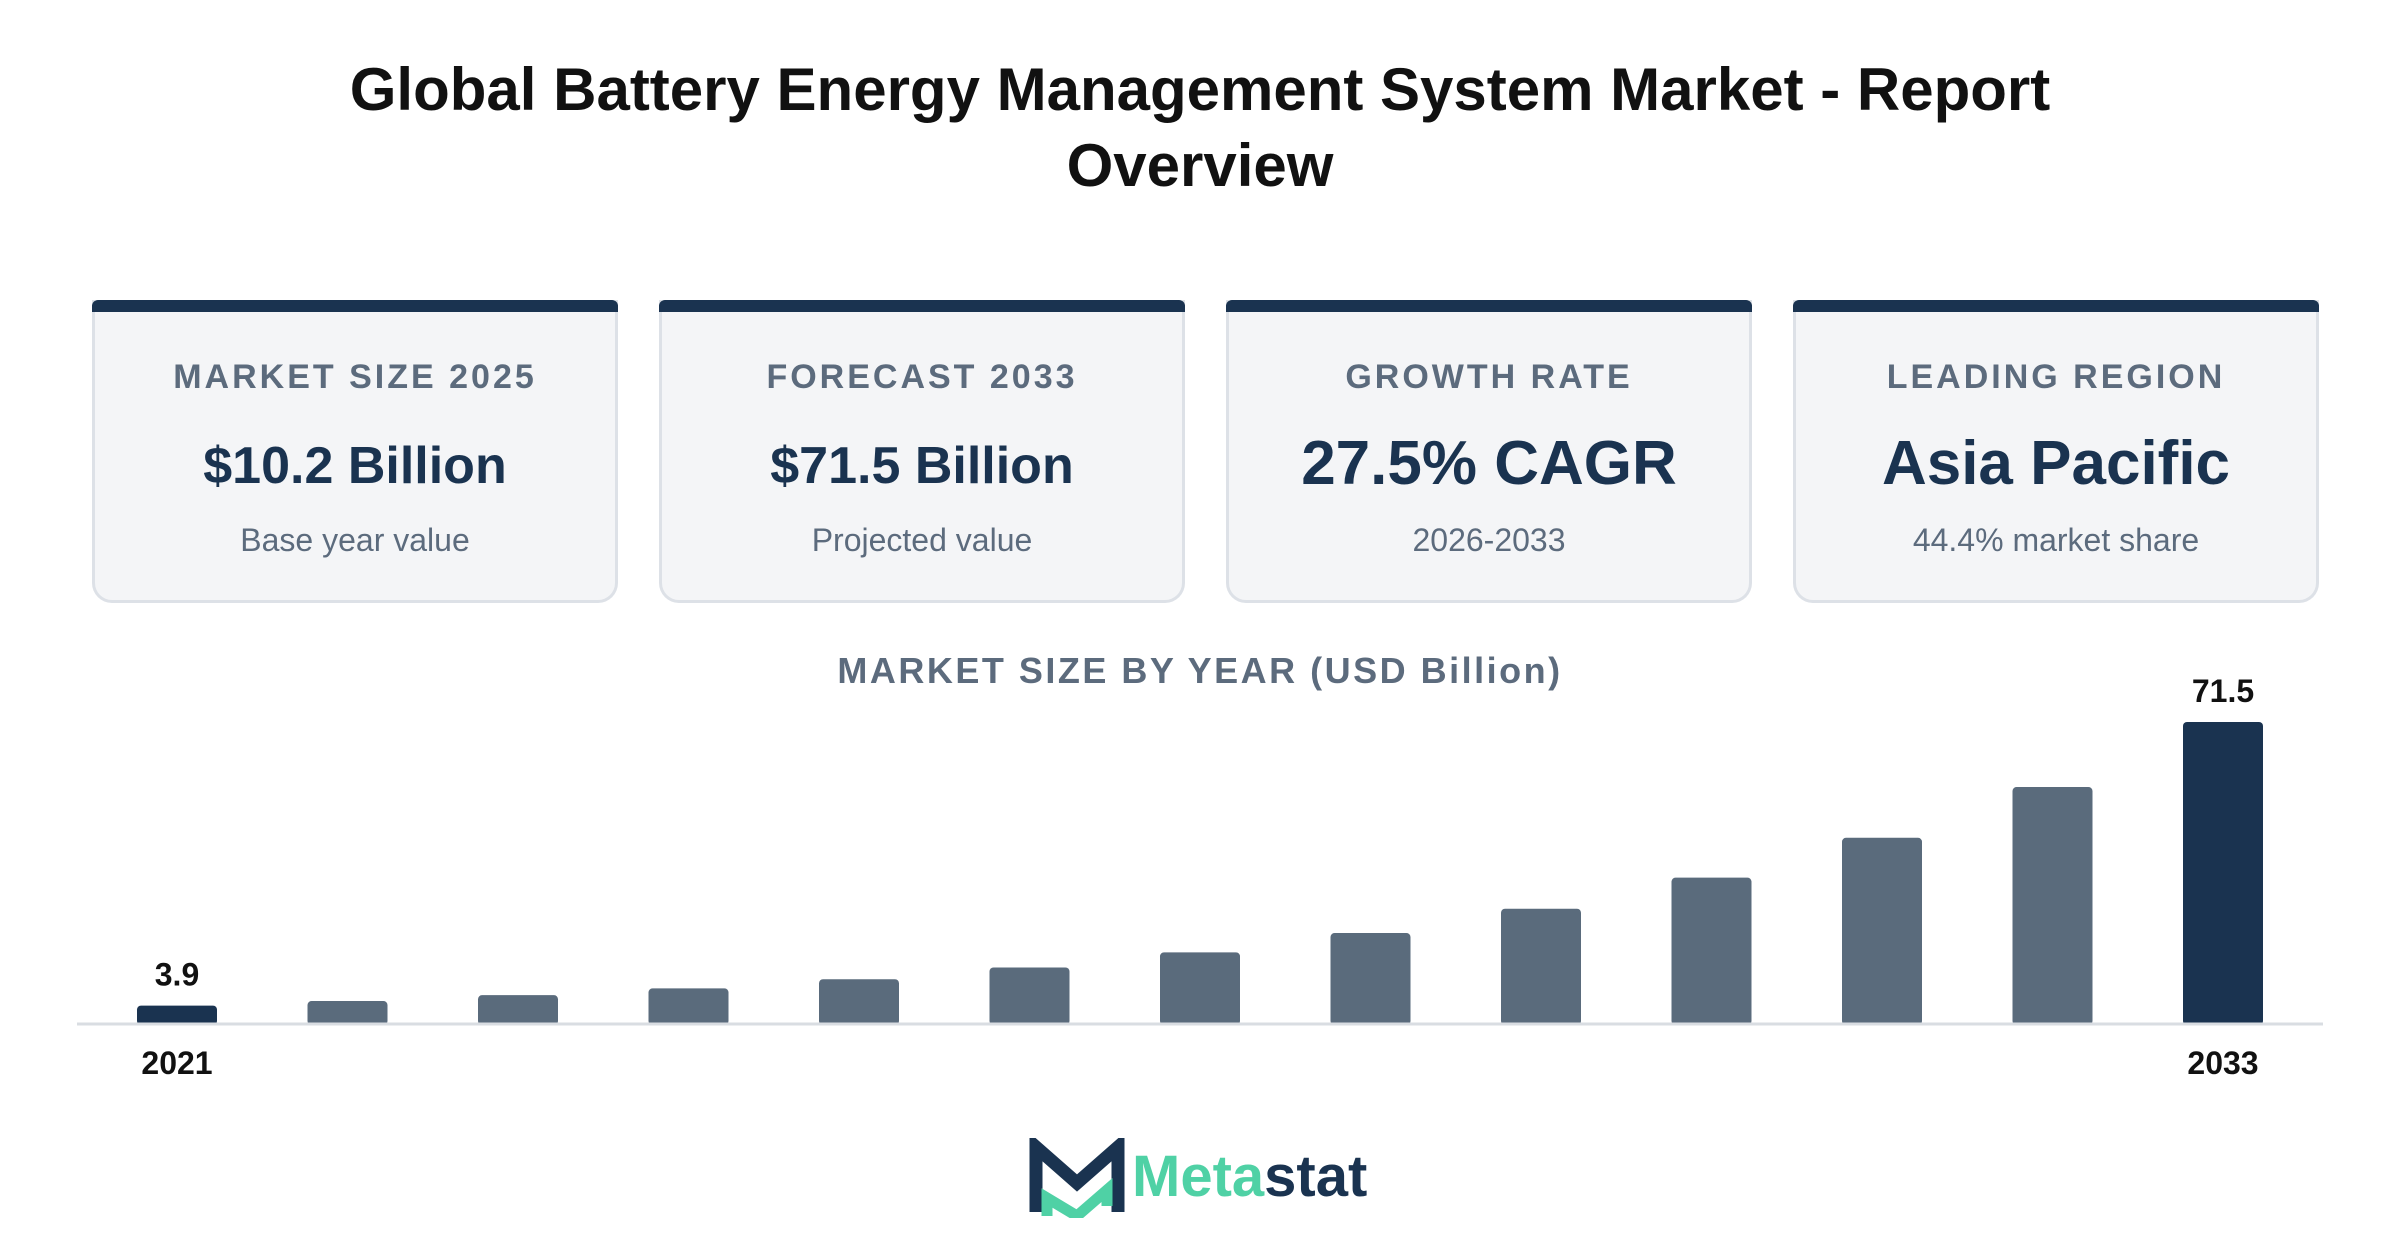  I want to click on card-label: GROWTH RATE, so click(1489, 377).